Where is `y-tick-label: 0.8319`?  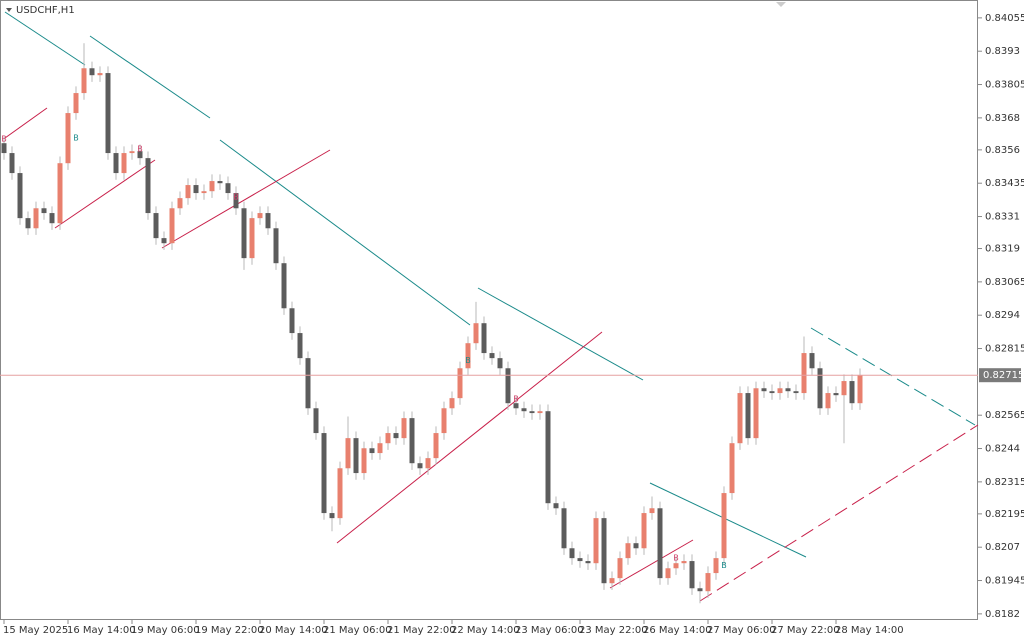 y-tick-label: 0.8319 is located at coordinates (1002, 249).